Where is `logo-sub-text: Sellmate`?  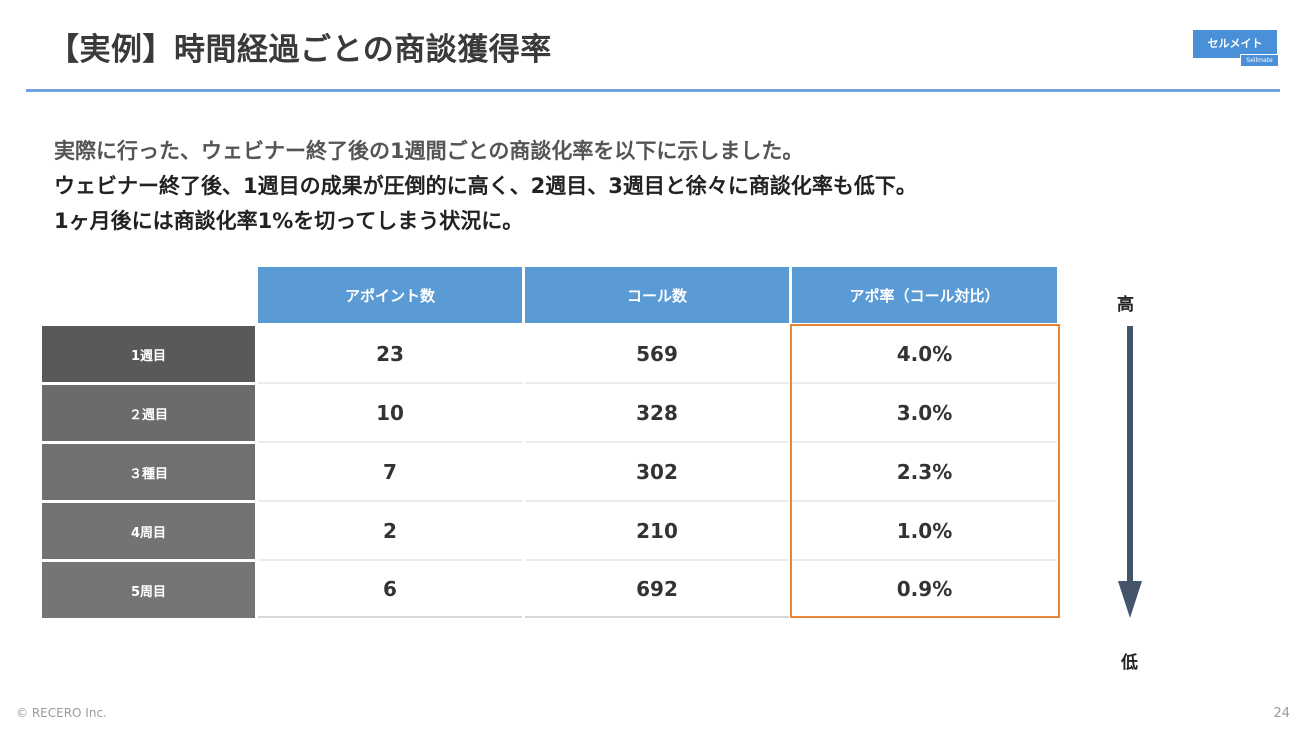
logo-sub-text: Sellmate is located at coordinates (1259, 60).